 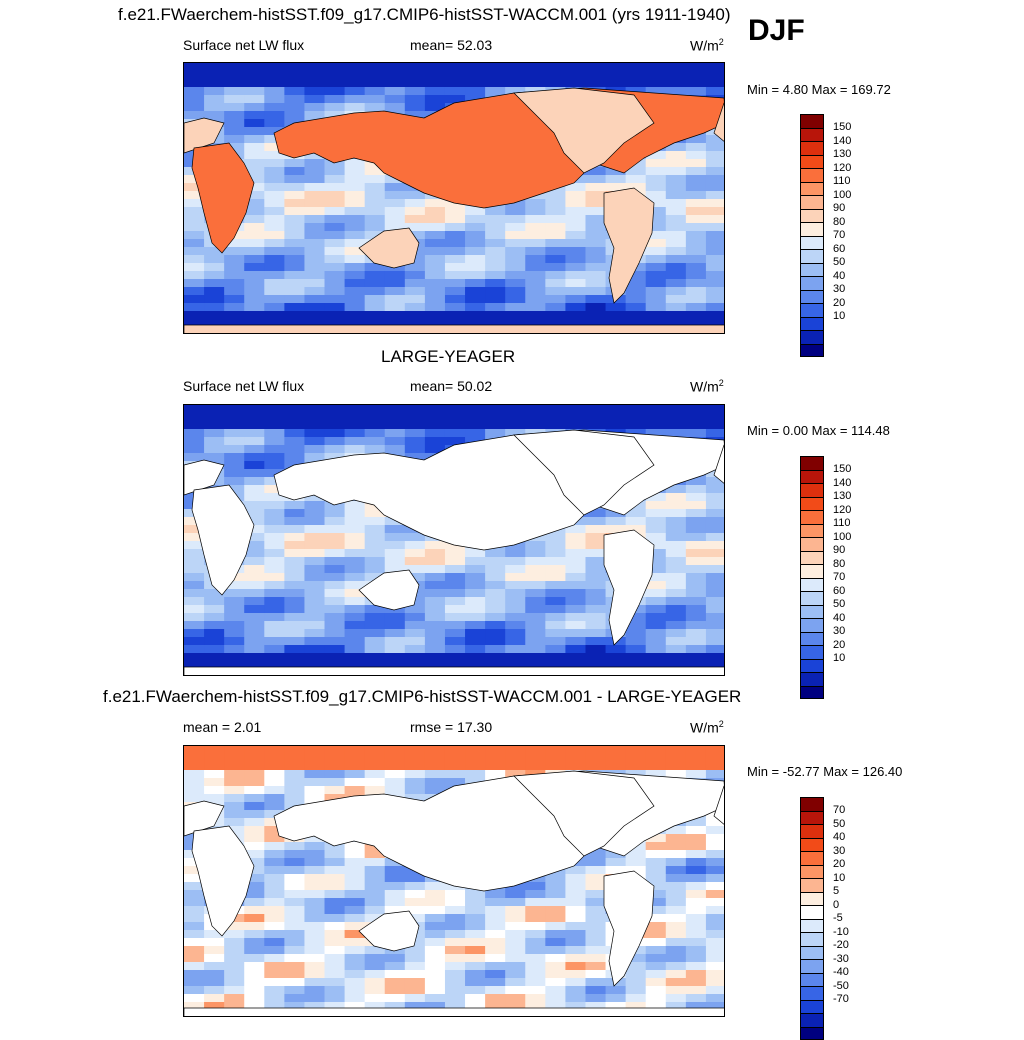 I want to click on panel-minmax-label: Min = 4.80 Max = 169.72, so click(x=819, y=89).